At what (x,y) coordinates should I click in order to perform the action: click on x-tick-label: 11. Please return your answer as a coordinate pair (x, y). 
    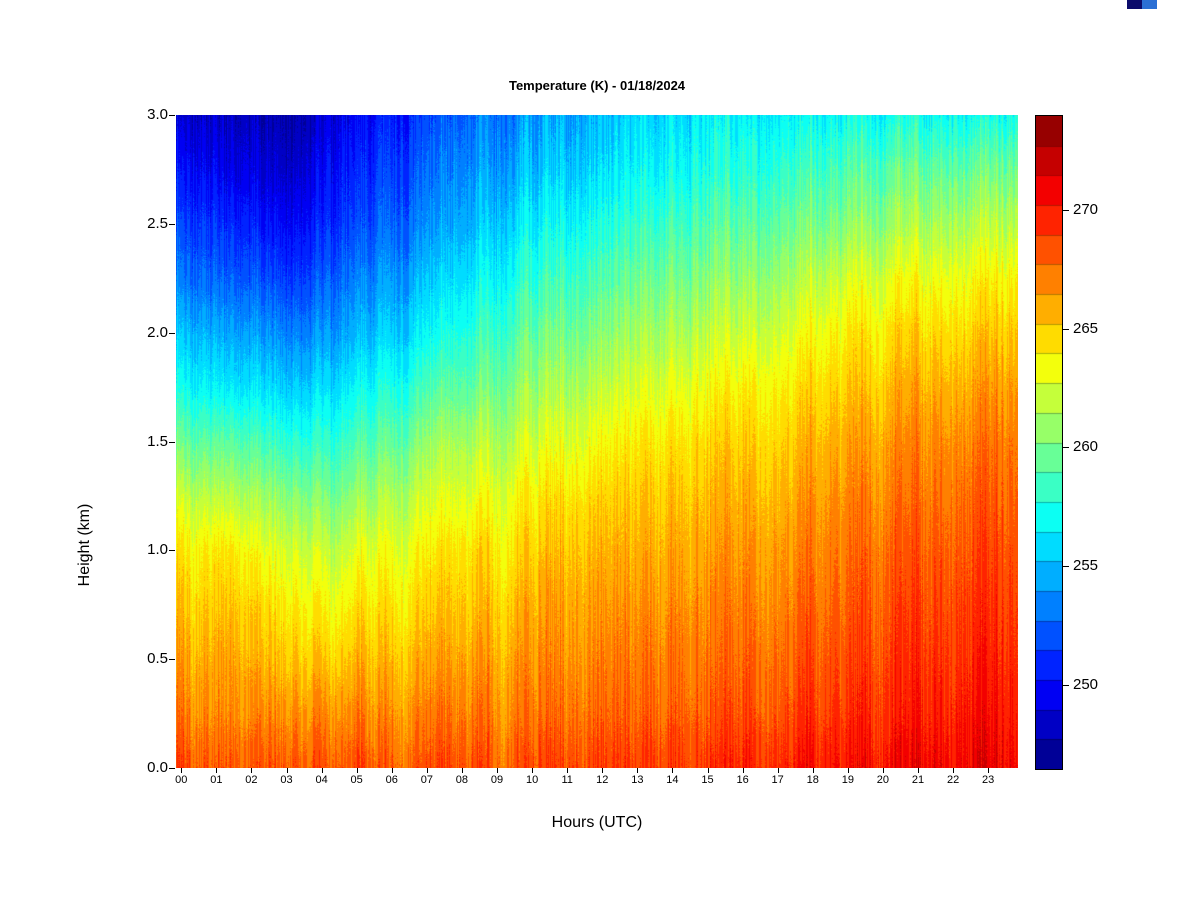
    Looking at the image, I should click on (567, 780).